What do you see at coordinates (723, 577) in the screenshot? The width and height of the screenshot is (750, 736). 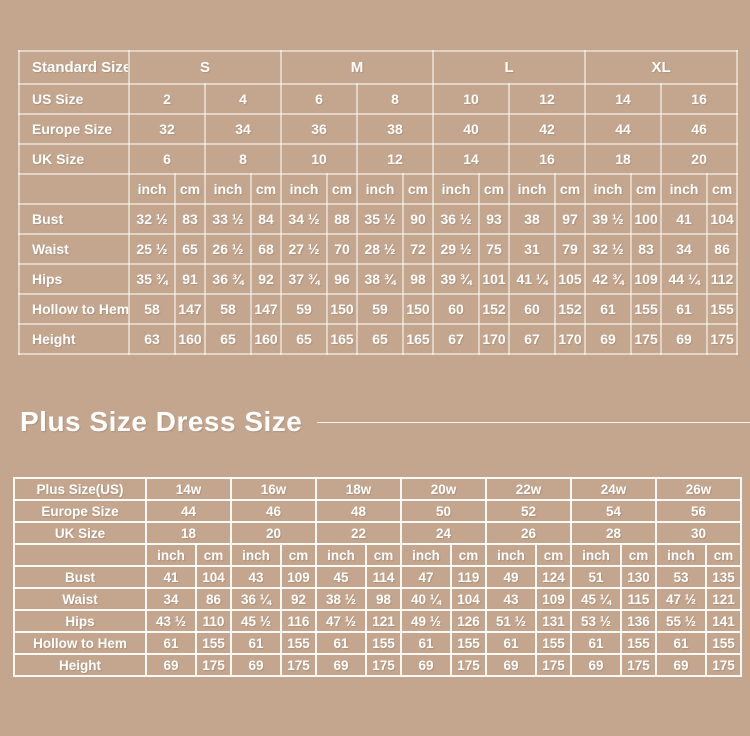 I see `measure-value: 135` at bounding box center [723, 577].